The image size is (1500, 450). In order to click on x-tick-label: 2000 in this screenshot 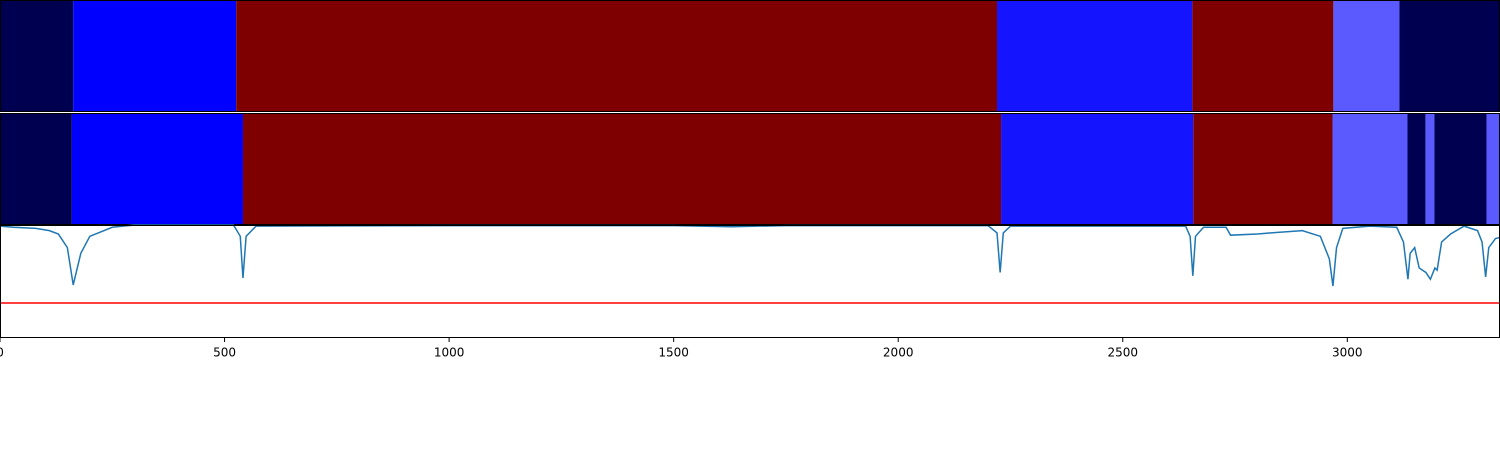, I will do `click(898, 353)`.